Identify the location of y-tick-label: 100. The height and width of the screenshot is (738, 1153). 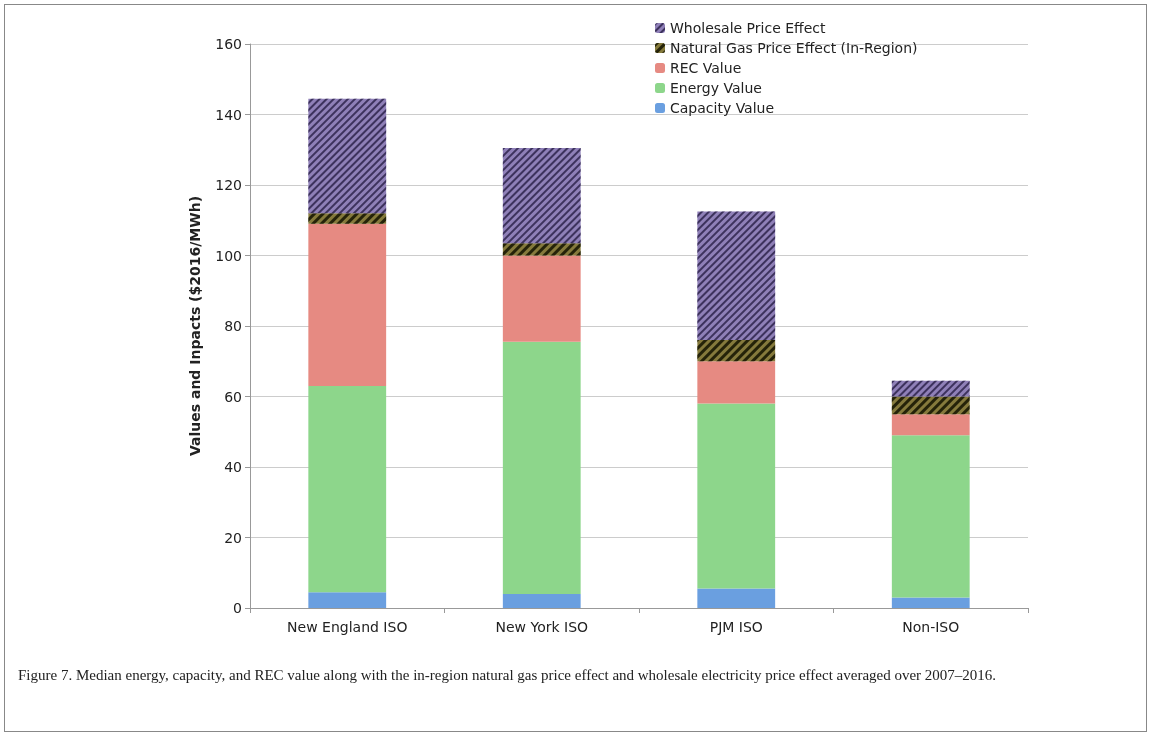
(228, 255).